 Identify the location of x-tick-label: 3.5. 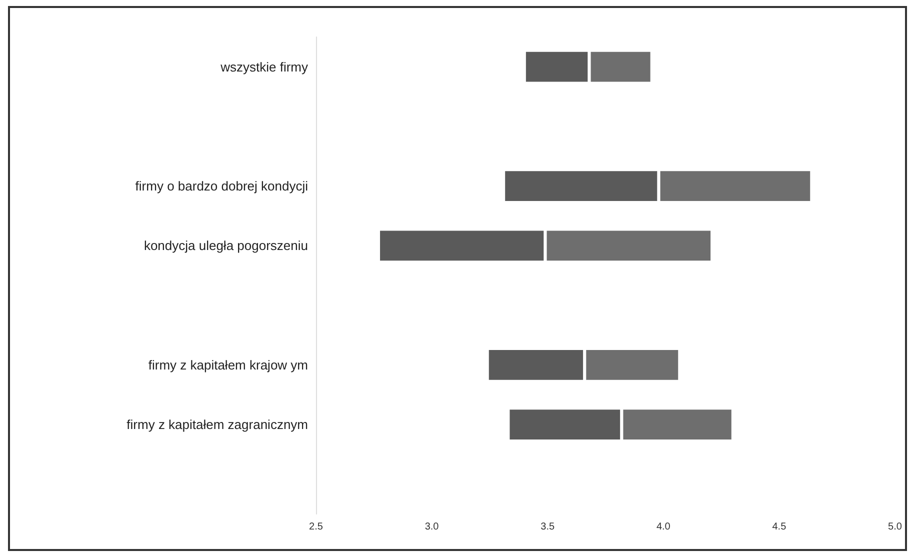
(547, 527).